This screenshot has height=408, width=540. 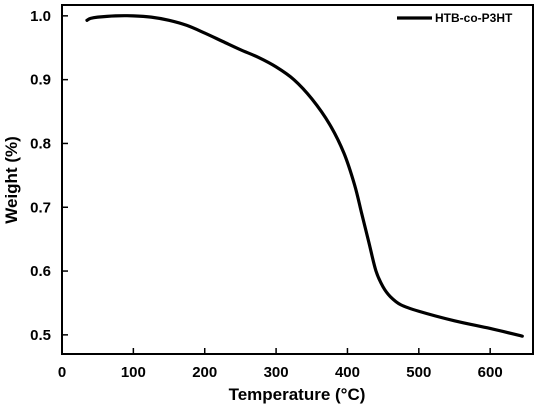 I want to click on x-tick-label: 100, so click(x=133, y=372).